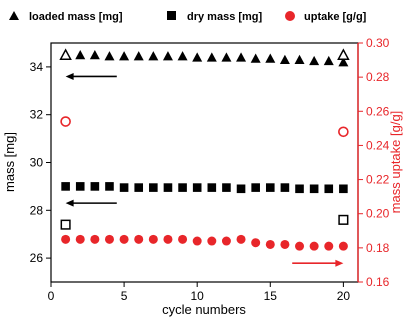  I want to click on y-right-axis-title: mass uptake [g/g], so click(395, 162).